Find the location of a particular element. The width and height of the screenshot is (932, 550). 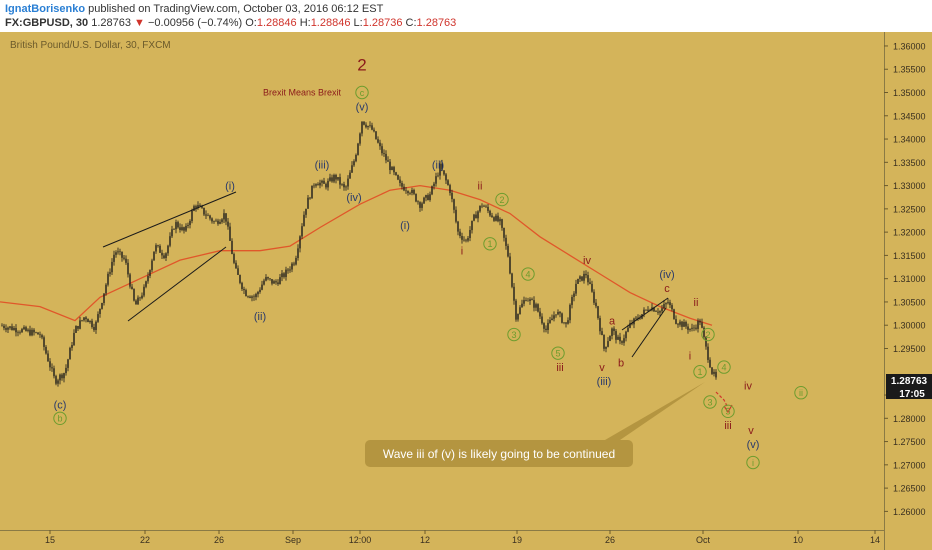

projection-arrowhead is located at coordinates (728, 409).